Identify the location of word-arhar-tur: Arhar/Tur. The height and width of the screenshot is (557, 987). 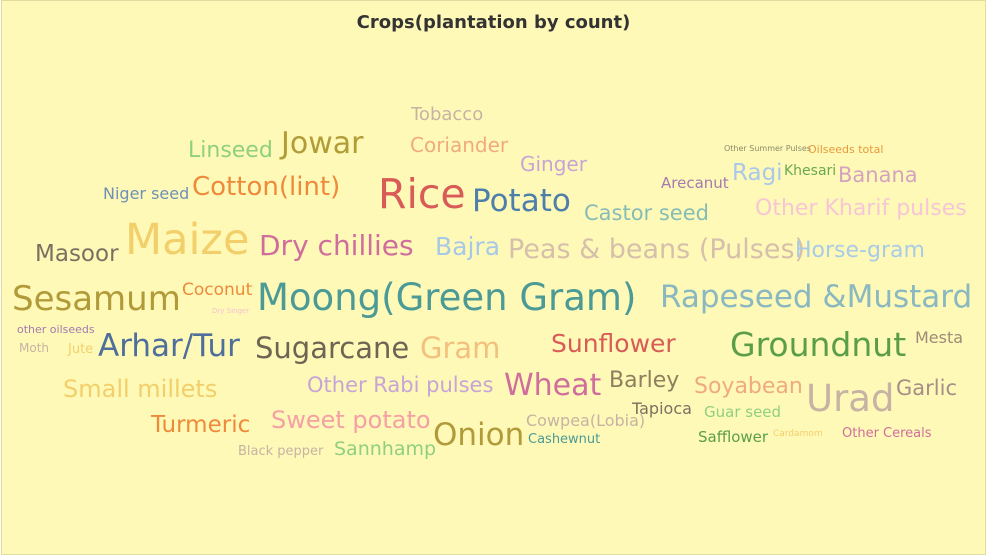
(169, 346).